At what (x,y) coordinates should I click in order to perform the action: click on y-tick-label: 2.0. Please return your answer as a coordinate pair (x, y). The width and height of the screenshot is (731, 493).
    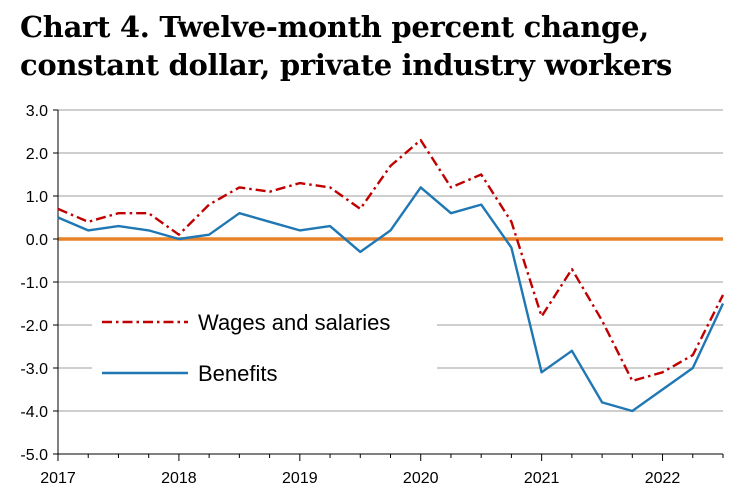
    Looking at the image, I should click on (37, 154).